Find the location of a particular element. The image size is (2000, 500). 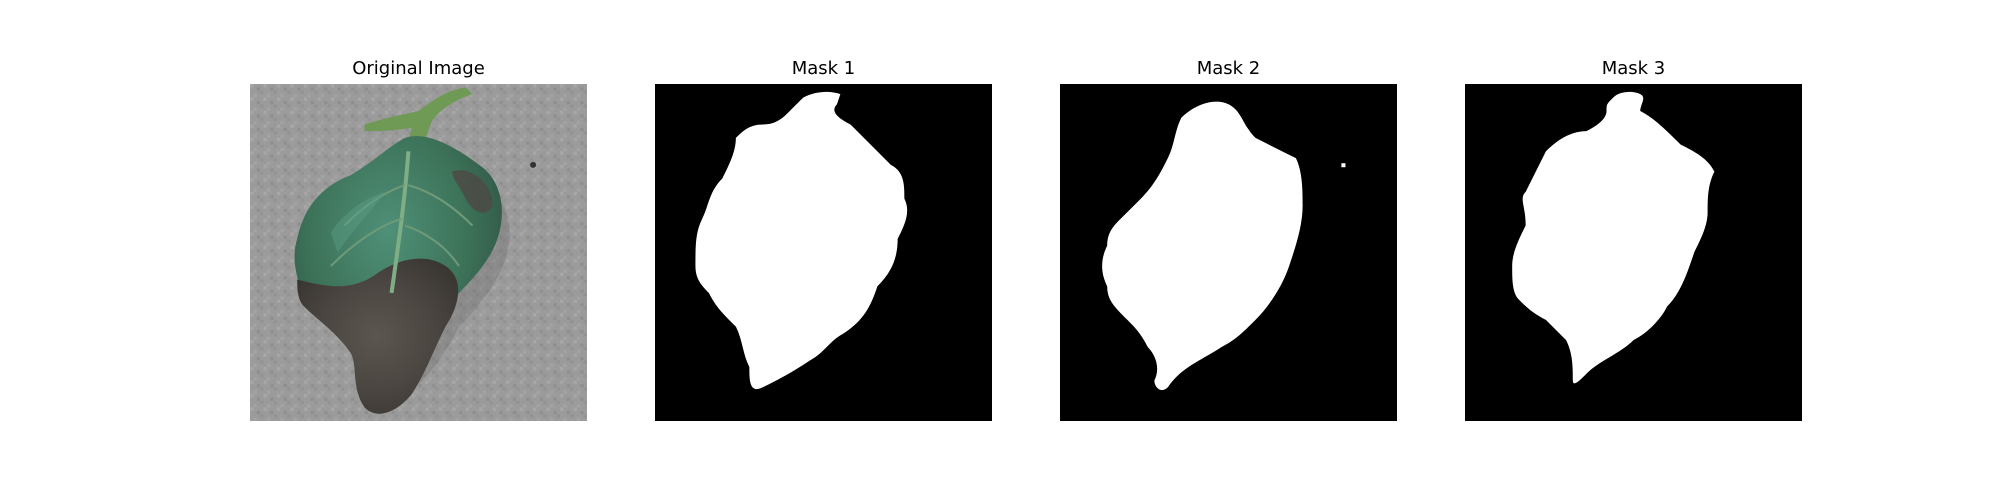

panel-mask-3: Mask 3 is located at coordinates (1633, 247).